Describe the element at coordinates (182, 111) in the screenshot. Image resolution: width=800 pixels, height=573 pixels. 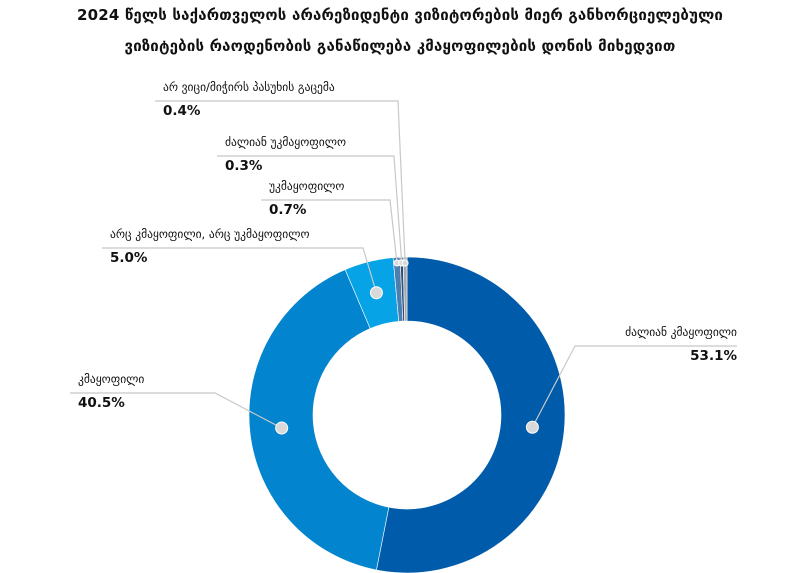
I see `slice-6-value-label: 0.4%` at that location.